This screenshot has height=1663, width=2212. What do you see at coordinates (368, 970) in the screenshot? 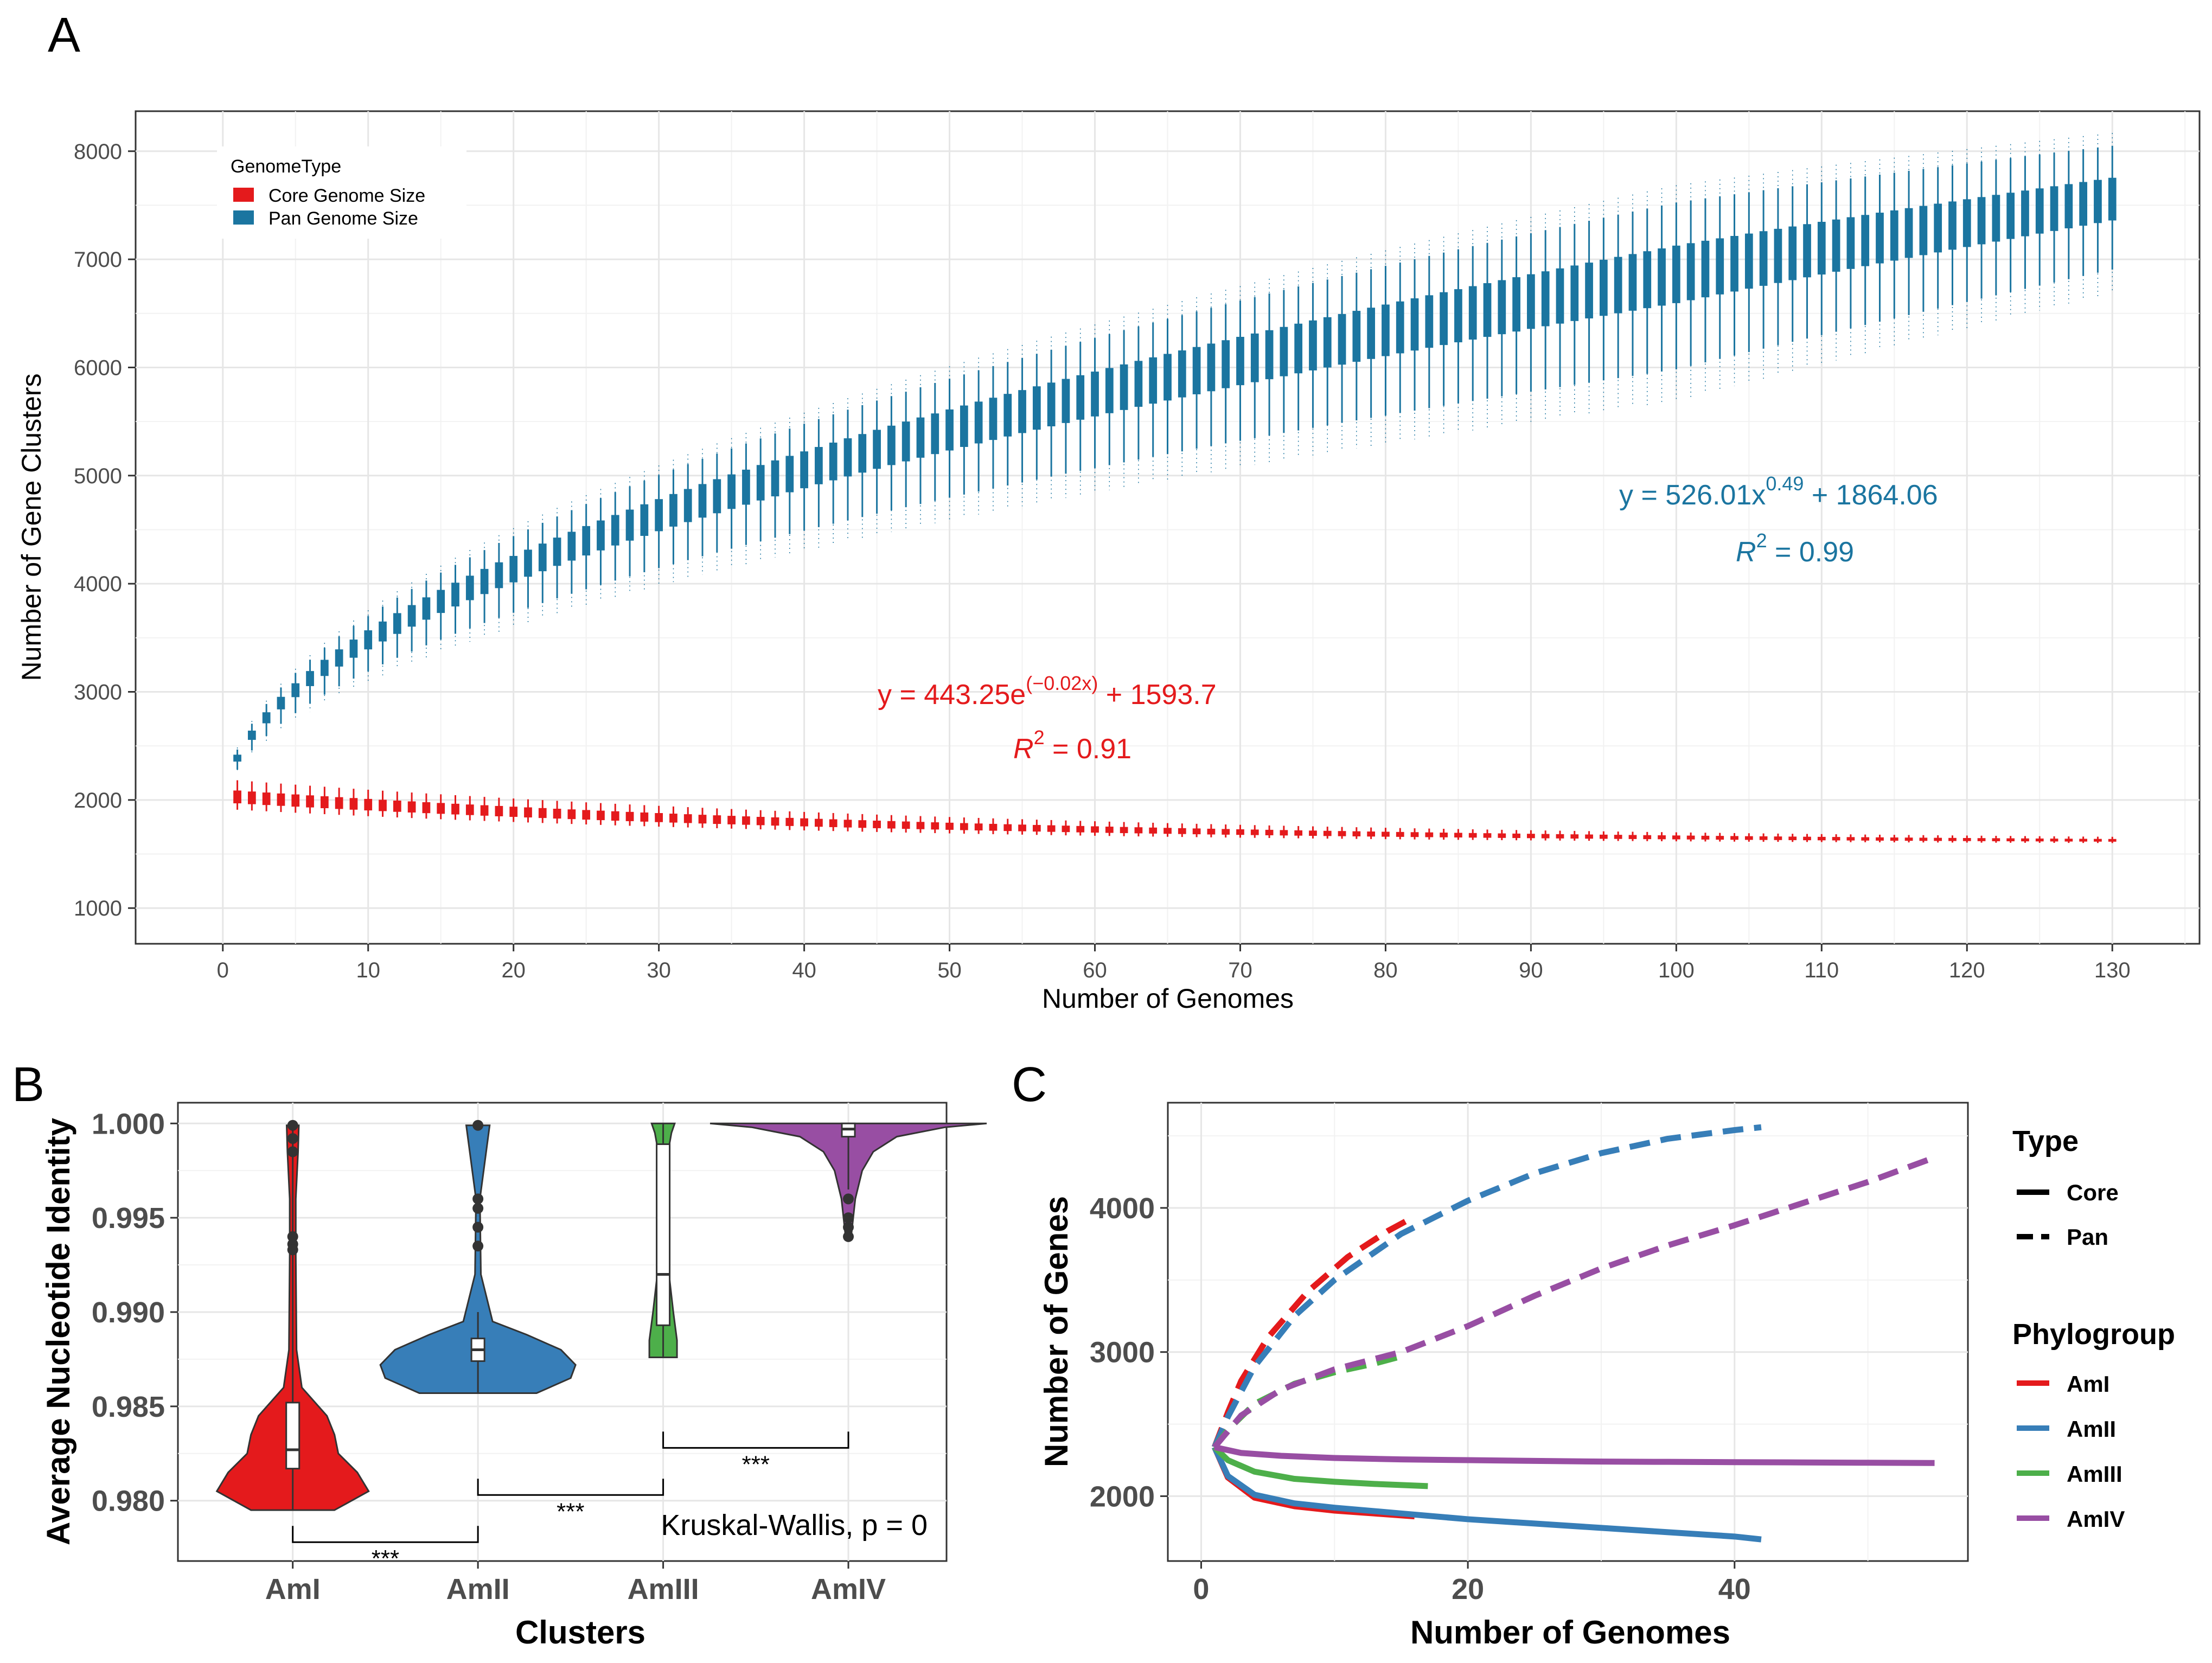
I see `x-tick-label: 10` at bounding box center [368, 970].